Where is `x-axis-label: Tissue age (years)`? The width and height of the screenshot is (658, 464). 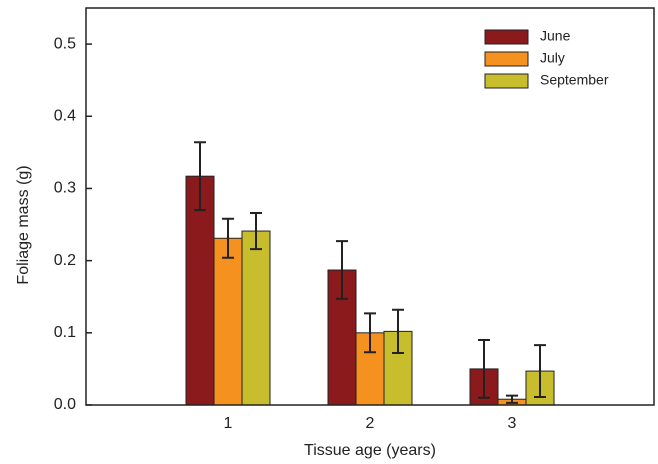
x-axis-label: Tissue age (years) is located at coordinates (370, 450).